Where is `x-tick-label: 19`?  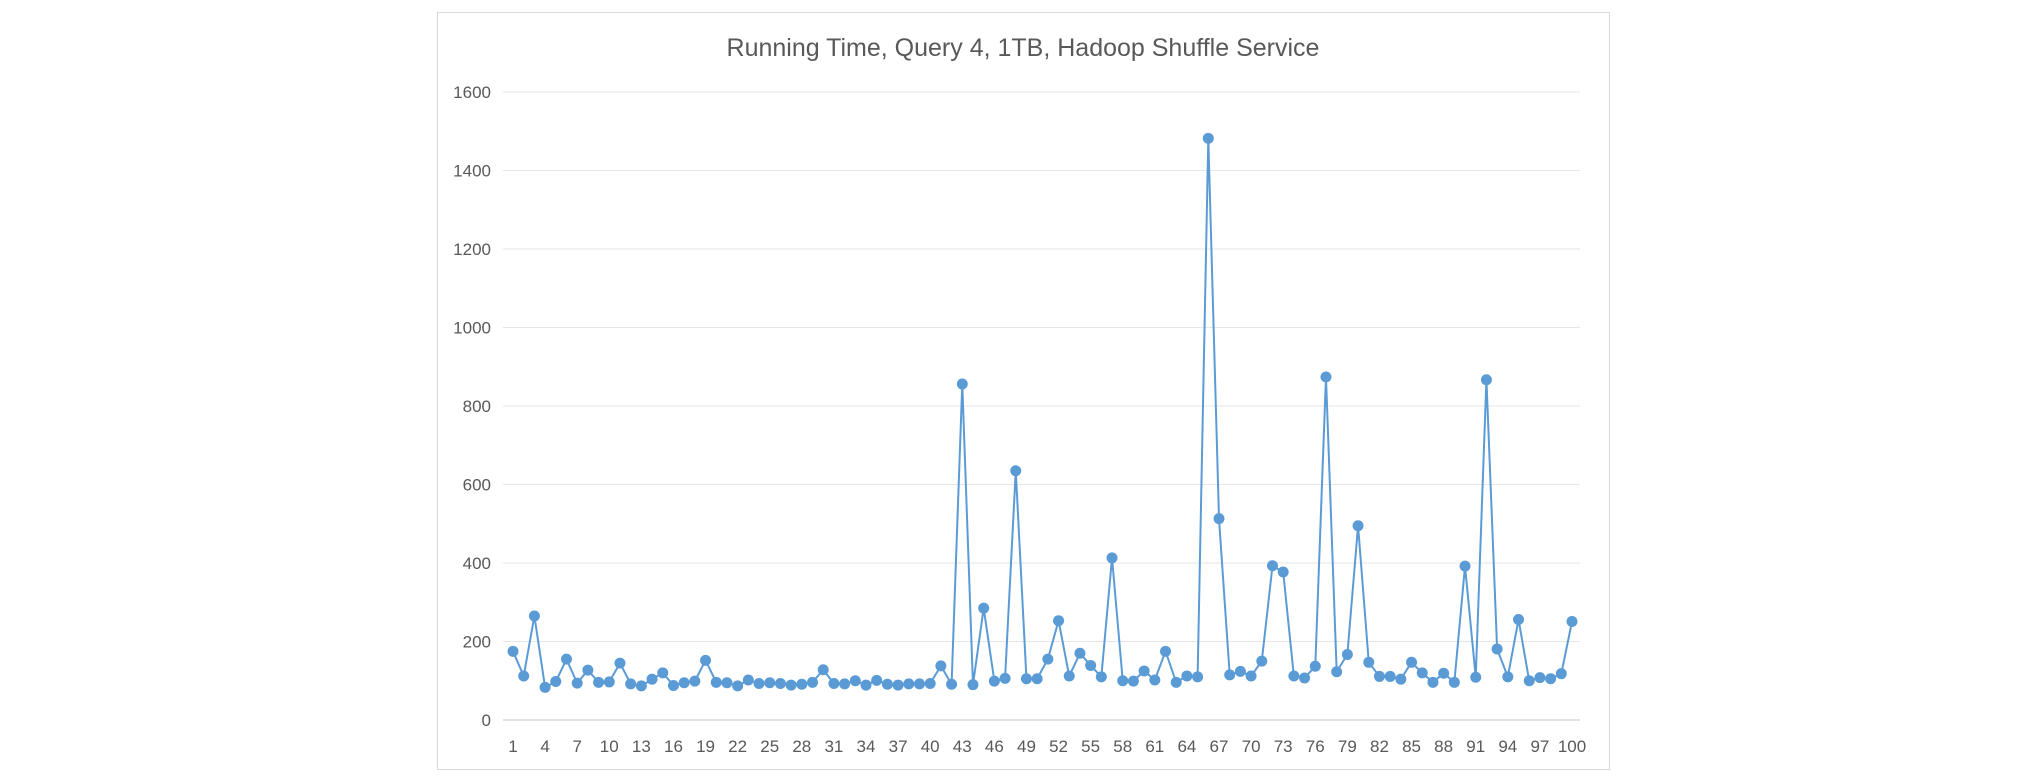 x-tick-label: 19 is located at coordinates (705, 746).